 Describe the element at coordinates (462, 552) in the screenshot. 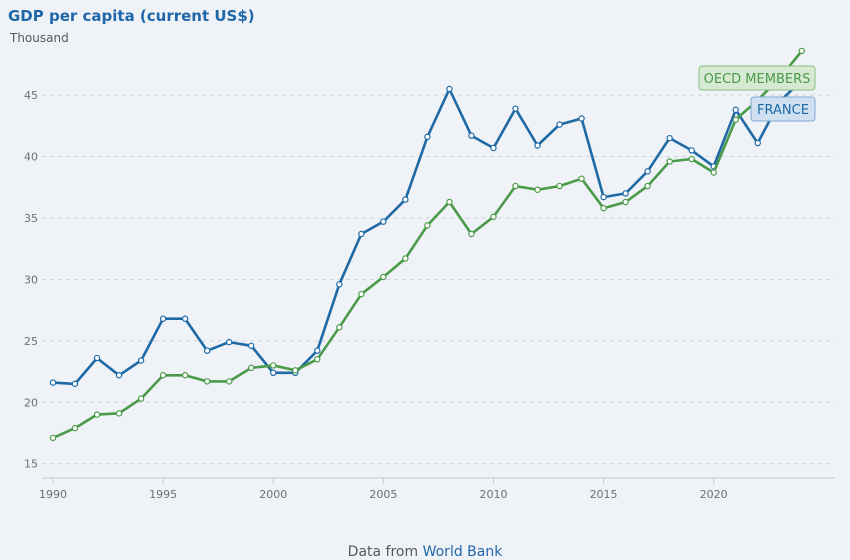

I see `source-link: World Bank` at that location.